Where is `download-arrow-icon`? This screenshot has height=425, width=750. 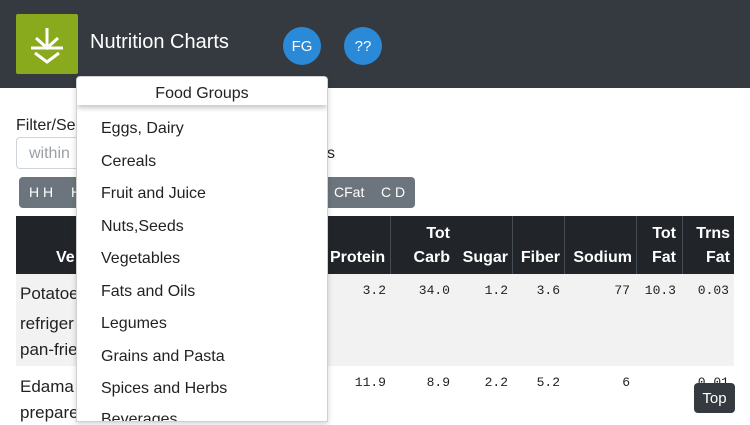
download-arrow-icon is located at coordinates (47, 44).